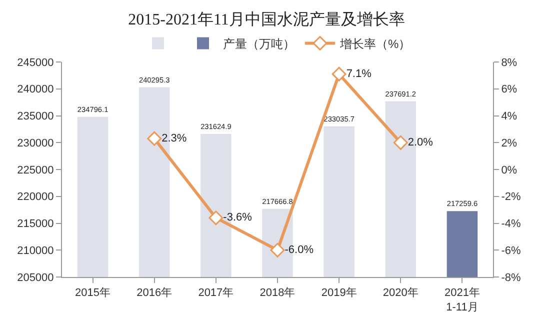 This screenshot has width=533, height=335. What do you see at coordinates (35, 250) in the screenshot?
I see `y-tick-label: 210000` at bounding box center [35, 250].